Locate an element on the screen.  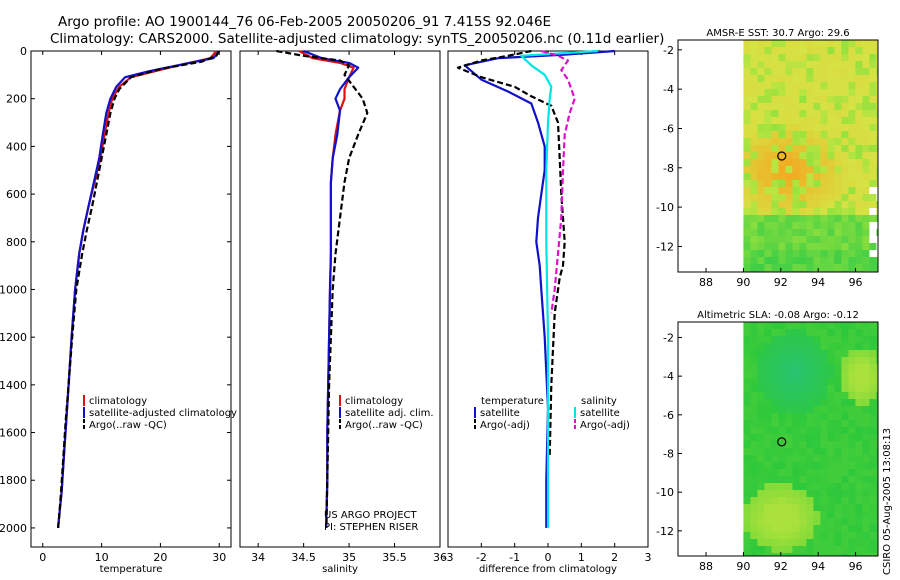
sst-map-ytick-label: -2 is located at coordinates (668, 50).